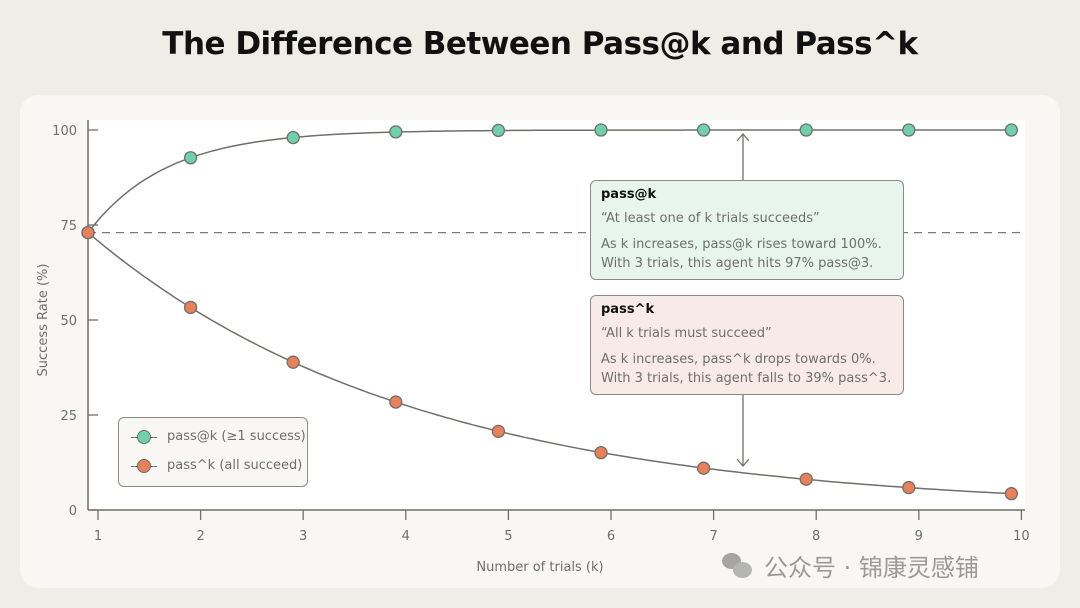 The height and width of the screenshot is (608, 1080). I want to click on x-tick-label: 9, so click(919, 536).